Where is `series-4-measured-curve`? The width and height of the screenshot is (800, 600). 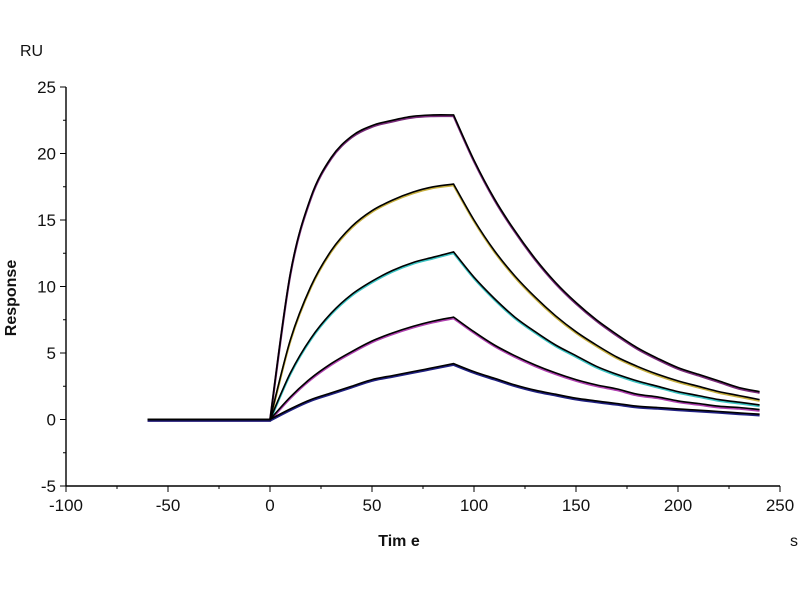
series-4-measured-curve is located at coordinates (453, 369).